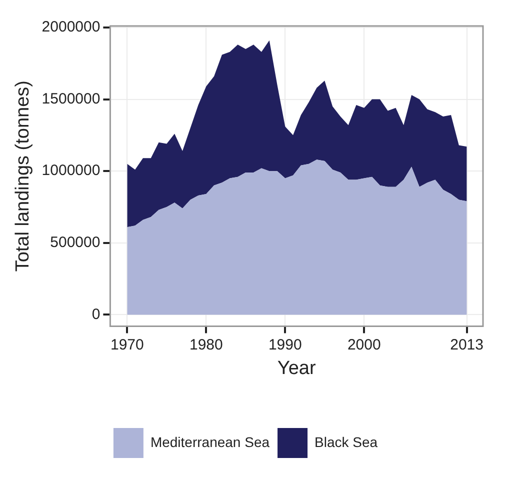 The image size is (505, 482). Describe the element at coordinates (210, 442) in the screenshot. I see `legend-label: Mediterranean Sea` at that location.